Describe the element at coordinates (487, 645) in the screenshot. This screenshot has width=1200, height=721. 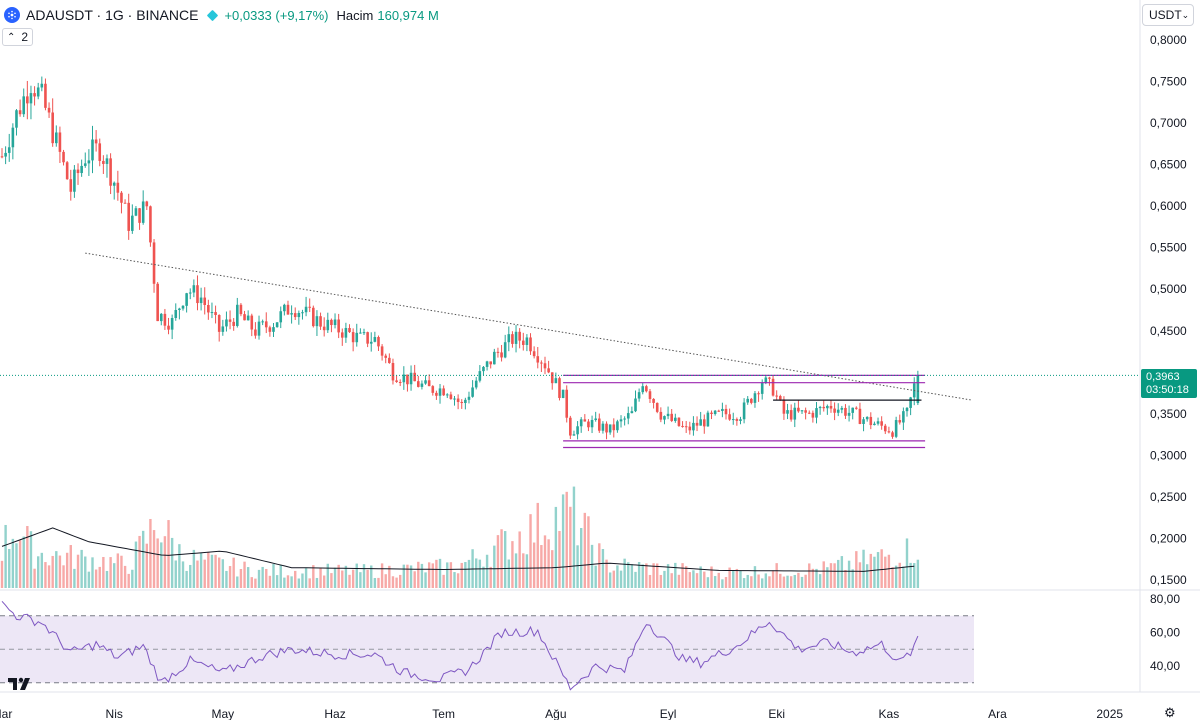
I see `rsi-pane` at that location.